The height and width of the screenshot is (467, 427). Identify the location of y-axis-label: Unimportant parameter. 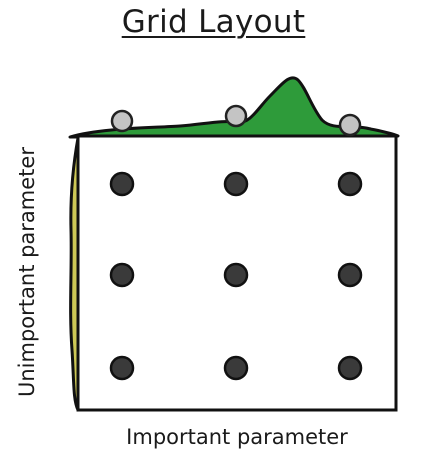
(27, 272).